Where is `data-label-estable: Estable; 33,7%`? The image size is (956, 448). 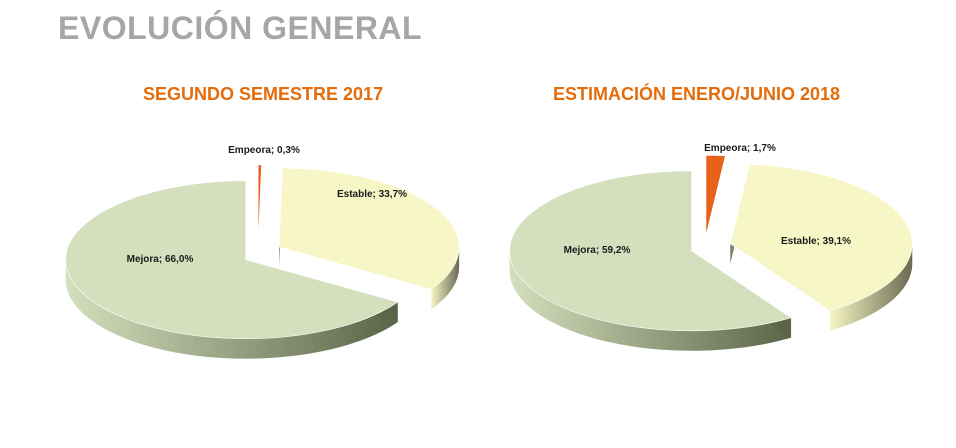
data-label-estable: Estable; 33,7% is located at coordinates (372, 194).